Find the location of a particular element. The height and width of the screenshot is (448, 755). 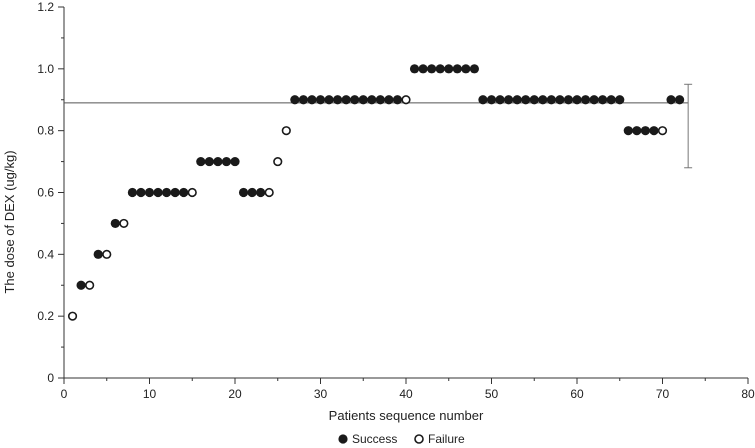

y-tick-label: 0.6 is located at coordinates (45, 193).